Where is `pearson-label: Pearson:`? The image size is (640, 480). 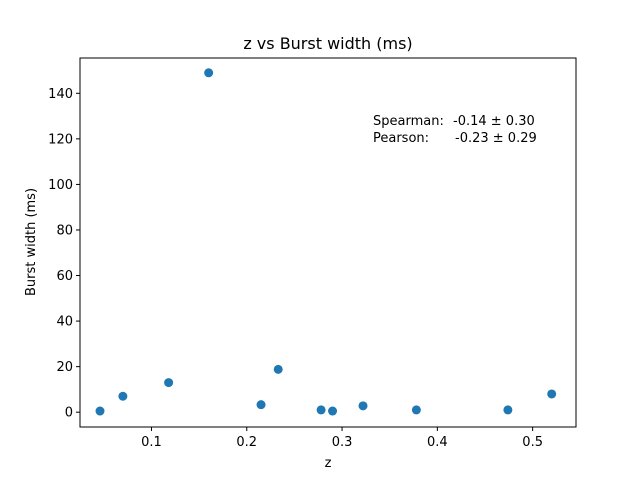 pearson-label: Pearson: is located at coordinates (401, 138).